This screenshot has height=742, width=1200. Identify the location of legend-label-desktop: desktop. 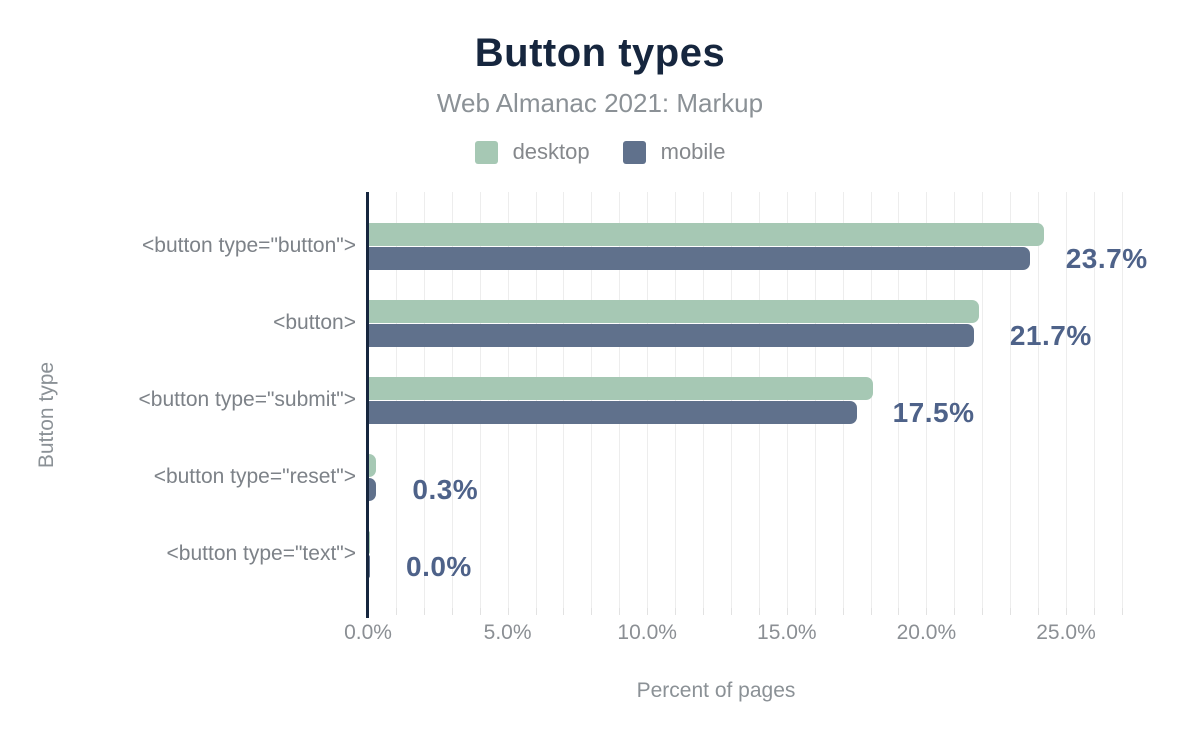
(551, 151).